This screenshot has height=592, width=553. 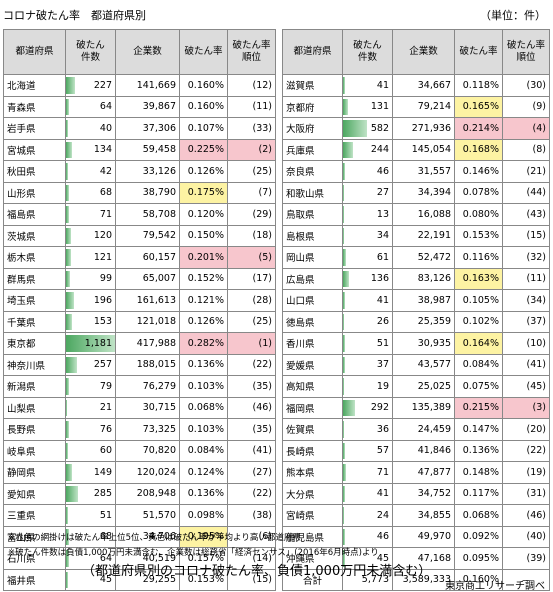 I want to click on prefecture-name: 愛知県, so click(x=34, y=493).